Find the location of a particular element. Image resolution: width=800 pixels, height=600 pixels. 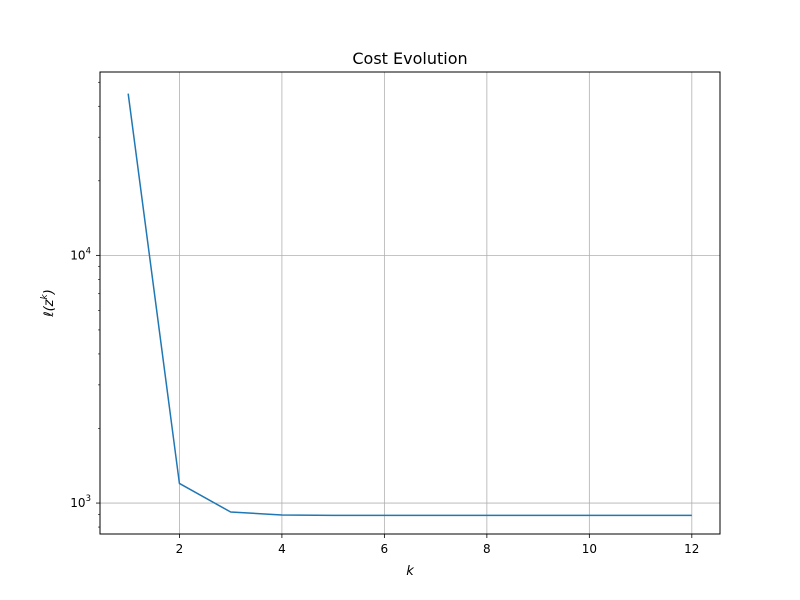

x-tick-label: 4 is located at coordinates (282, 549).